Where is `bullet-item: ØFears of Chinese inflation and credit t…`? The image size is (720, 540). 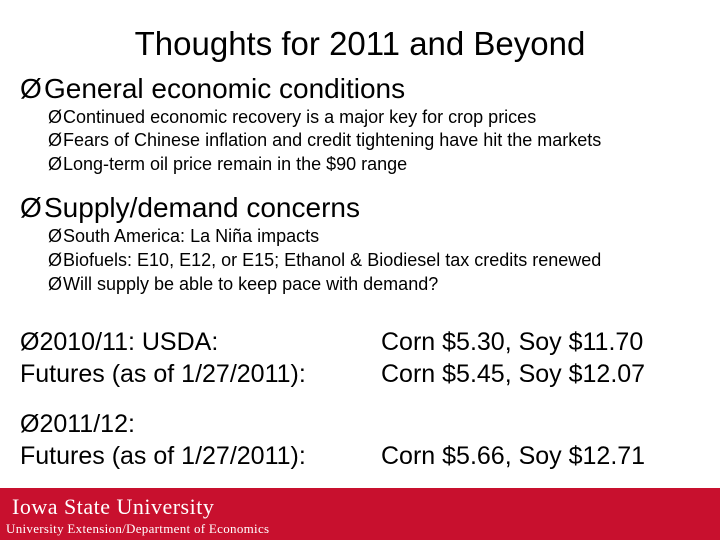 bullet-item: ØFears of Chinese inflation and credit t… is located at coordinates (325, 140).